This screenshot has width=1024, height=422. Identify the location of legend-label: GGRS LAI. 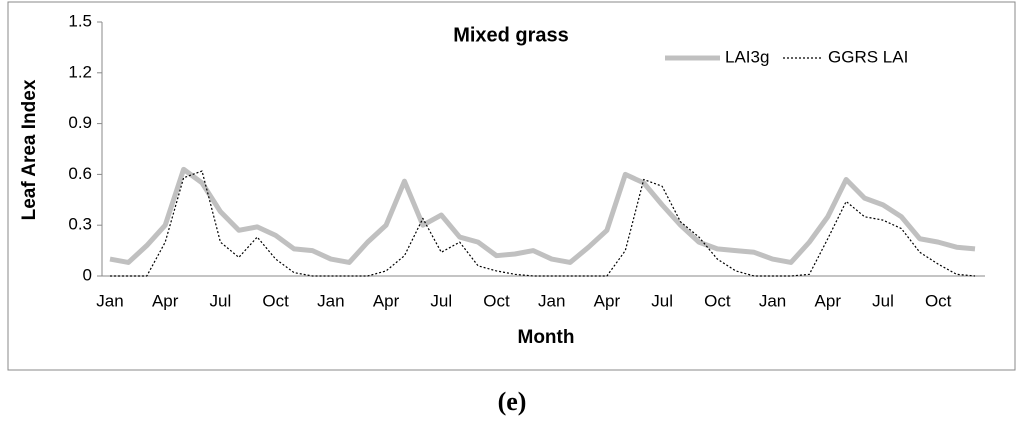
(868, 56).